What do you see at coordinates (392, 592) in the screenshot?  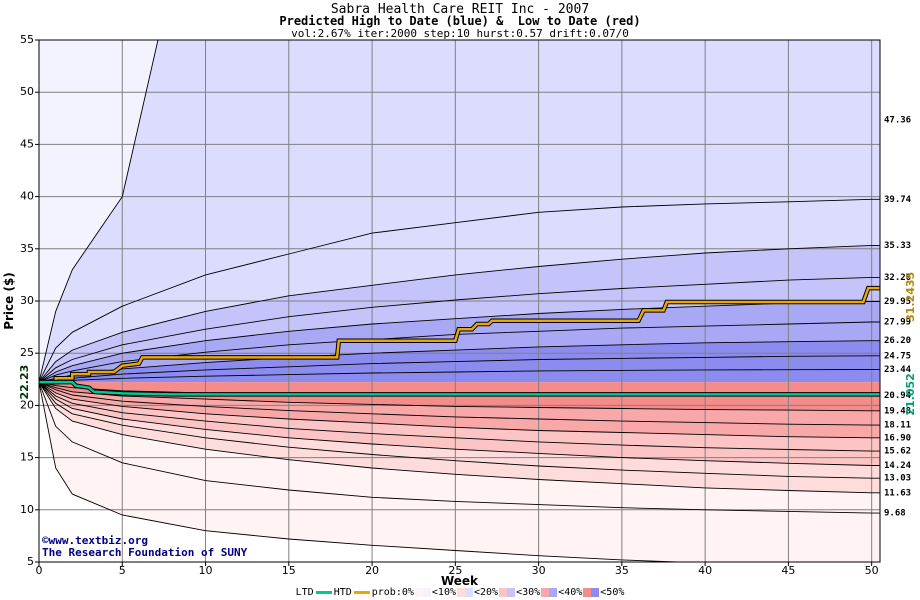 I see `legend-prob-label: prob:0%` at bounding box center [392, 592].